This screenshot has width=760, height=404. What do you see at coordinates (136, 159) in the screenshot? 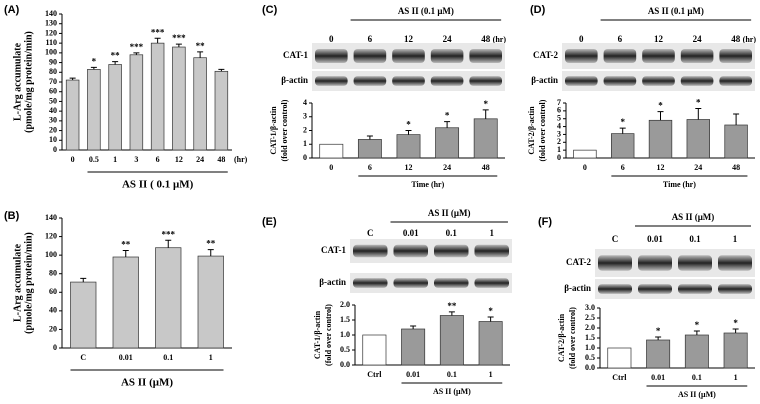
I see `x-tick-label: 3` at bounding box center [136, 159].